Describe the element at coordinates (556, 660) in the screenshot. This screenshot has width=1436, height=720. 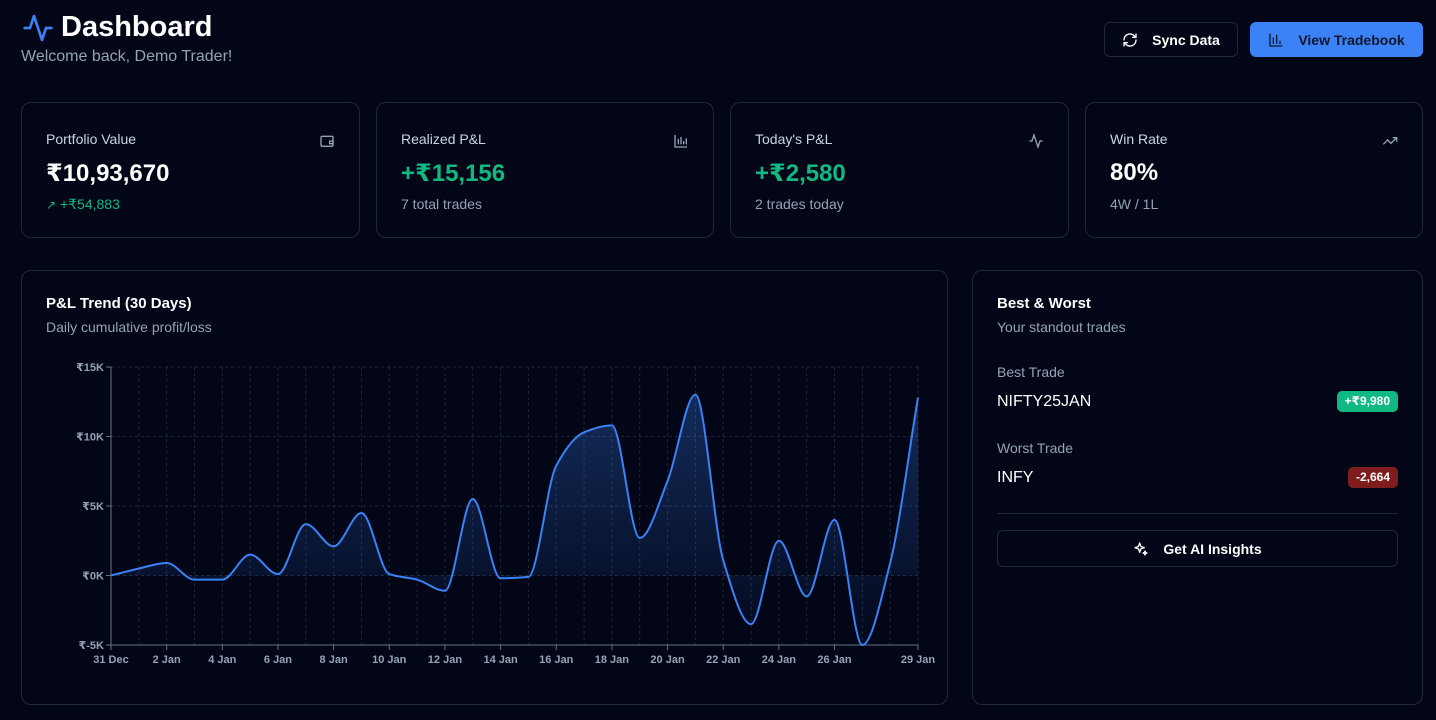
I see `x-tick-label: 16 Jan` at that location.